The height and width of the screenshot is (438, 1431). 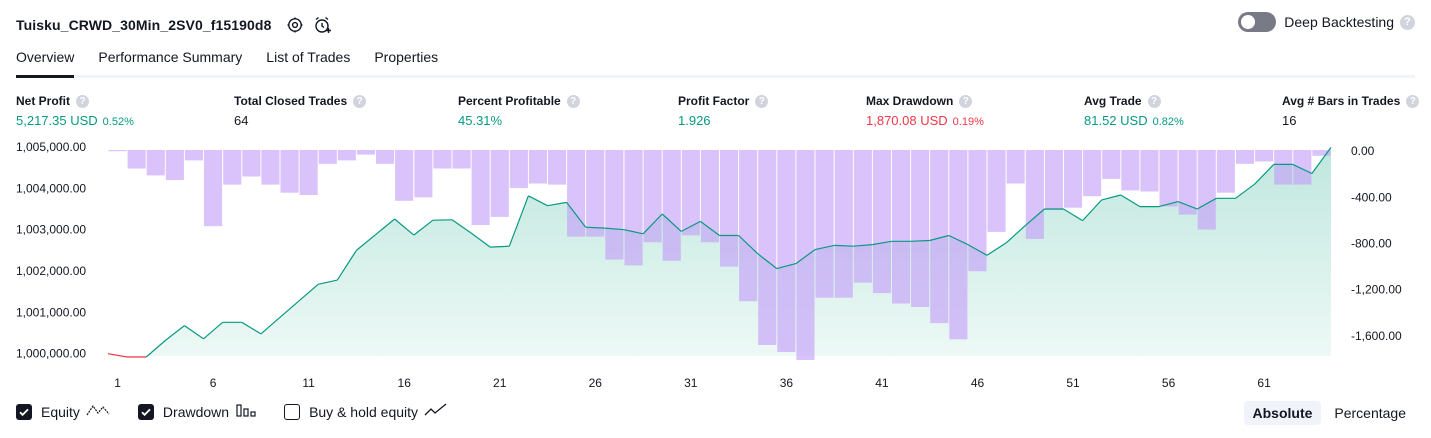 What do you see at coordinates (1376, 336) in the screenshot?
I see `right-axis-tick-label: -1,600.00` at bounding box center [1376, 336].